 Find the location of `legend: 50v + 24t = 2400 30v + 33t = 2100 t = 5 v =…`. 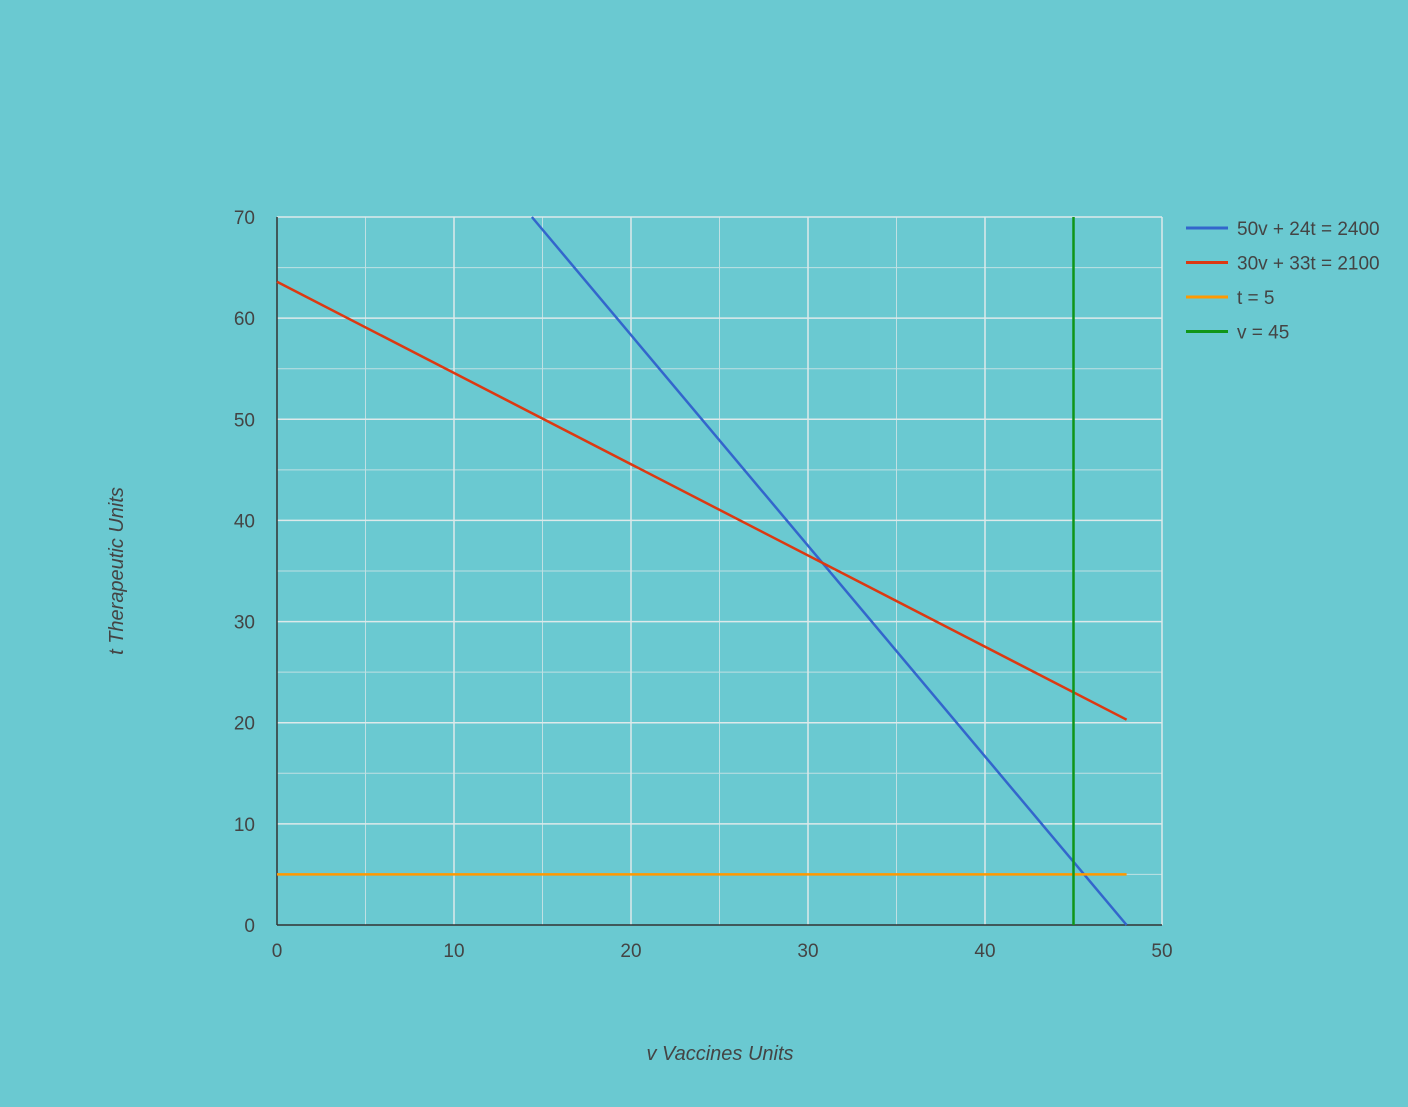

legend: 50v + 24t = 2400 30v + 33t = 2100 t = 5 v =… is located at coordinates (1283, 281).